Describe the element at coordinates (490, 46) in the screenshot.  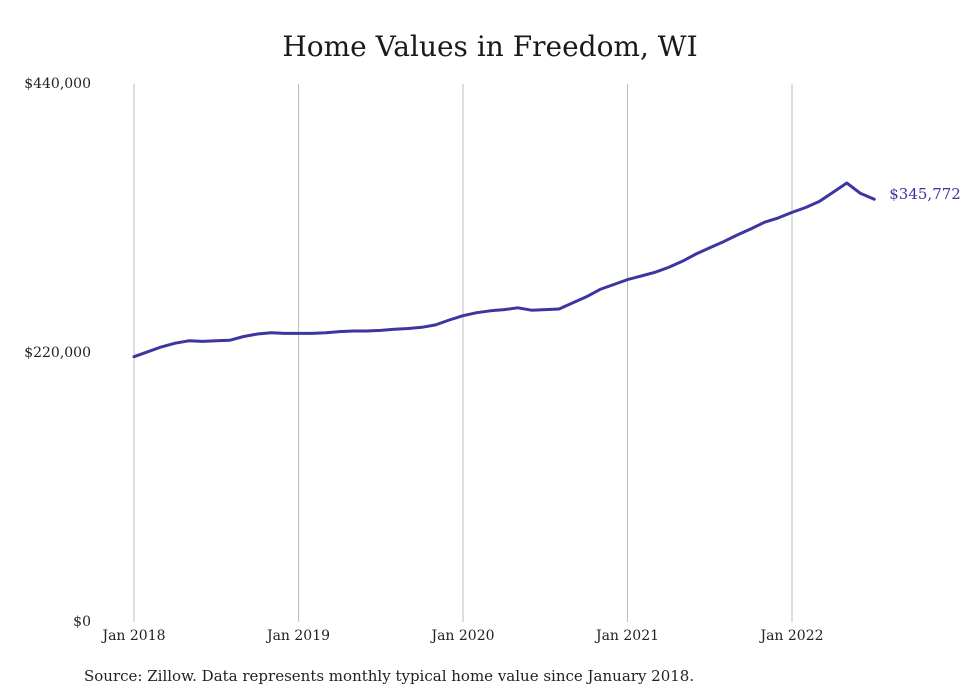
I see `chart-title: Home Values in Freedom, WI` at that location.